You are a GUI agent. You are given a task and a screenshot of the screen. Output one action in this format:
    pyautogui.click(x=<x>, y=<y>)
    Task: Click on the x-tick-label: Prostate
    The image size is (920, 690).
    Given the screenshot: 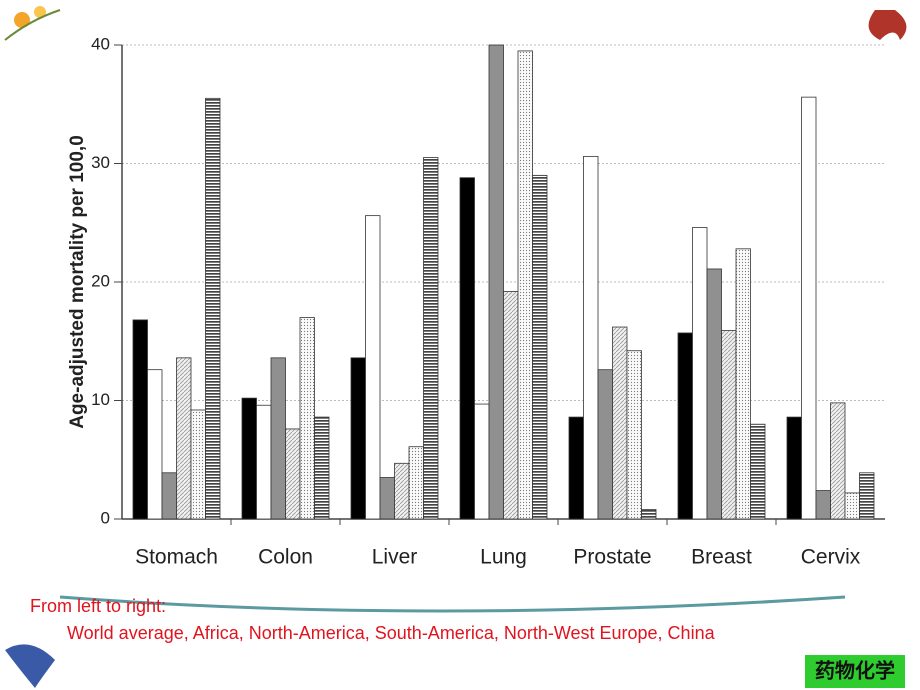 What is the action you would take?
    pyautogui.click(x=612, y=557)
    